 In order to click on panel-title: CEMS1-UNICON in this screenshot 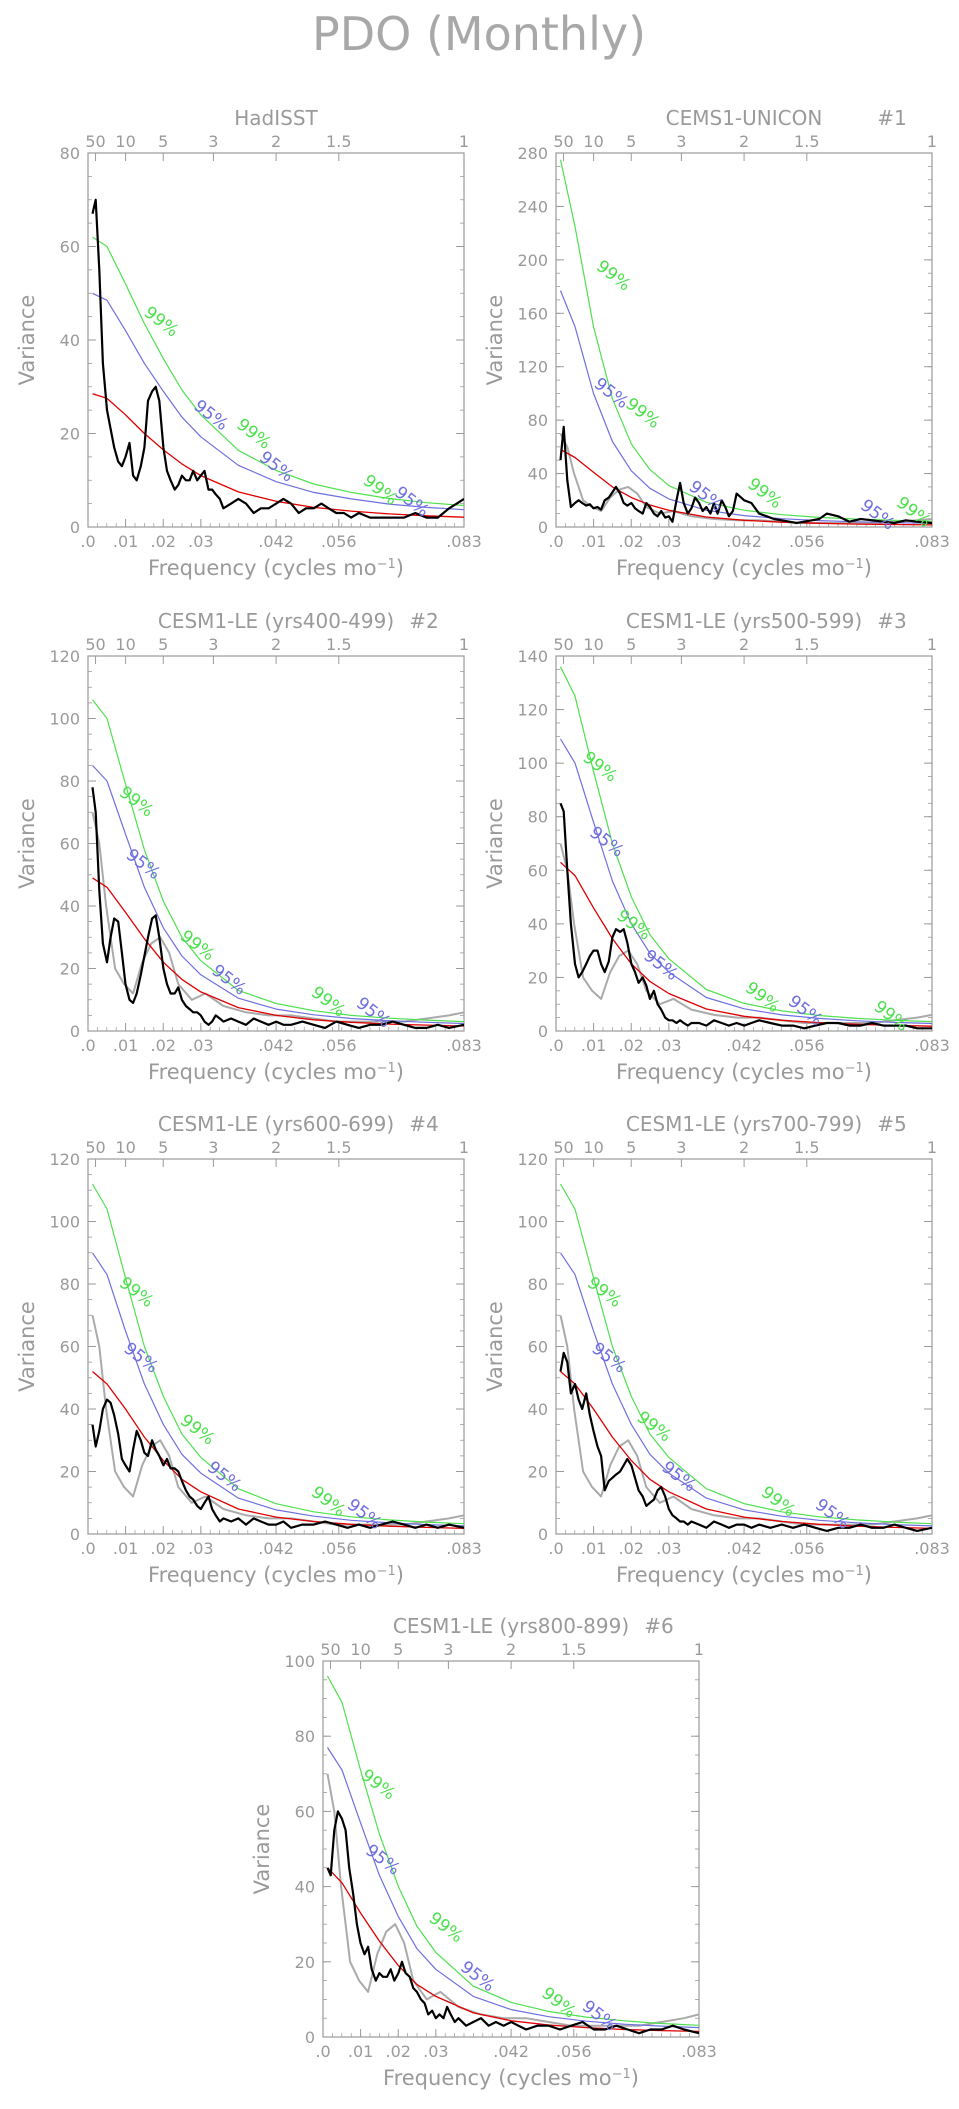, I will do `click(744, 118)`.